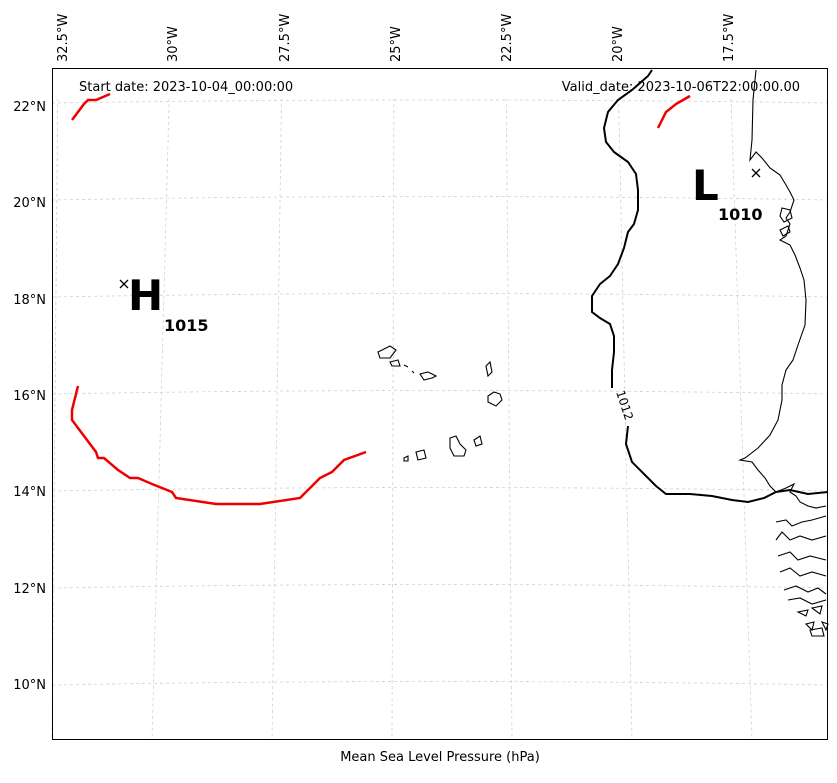 Image resolution: width=837 pixels, height=783 pixels. What do you see at coordinates (785, 231) in the screenshot?
I see `coastline-islet` at bounding box center [785, 231].